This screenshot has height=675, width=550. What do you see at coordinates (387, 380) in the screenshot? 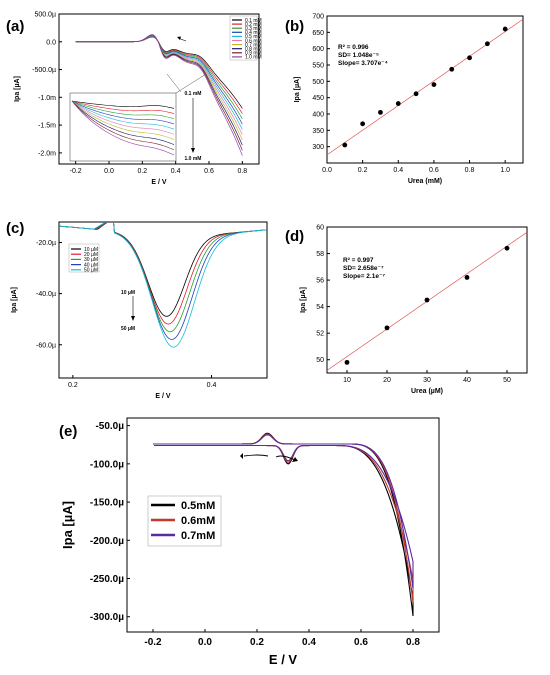
I see `x-tick-label: 20` at bounding box center [387, 380].